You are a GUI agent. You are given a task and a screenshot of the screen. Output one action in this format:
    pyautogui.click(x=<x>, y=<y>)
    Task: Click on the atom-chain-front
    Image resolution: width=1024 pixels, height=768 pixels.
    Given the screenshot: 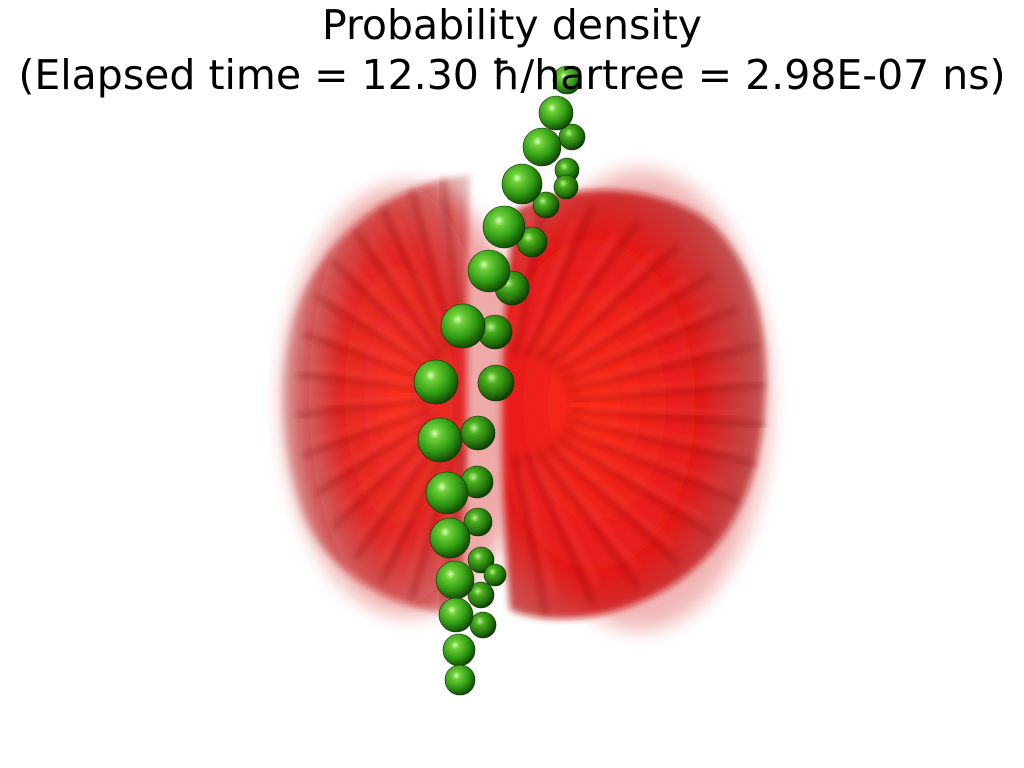 What is the action you would take?
    pyautogui.click(x=497, y=380)
    